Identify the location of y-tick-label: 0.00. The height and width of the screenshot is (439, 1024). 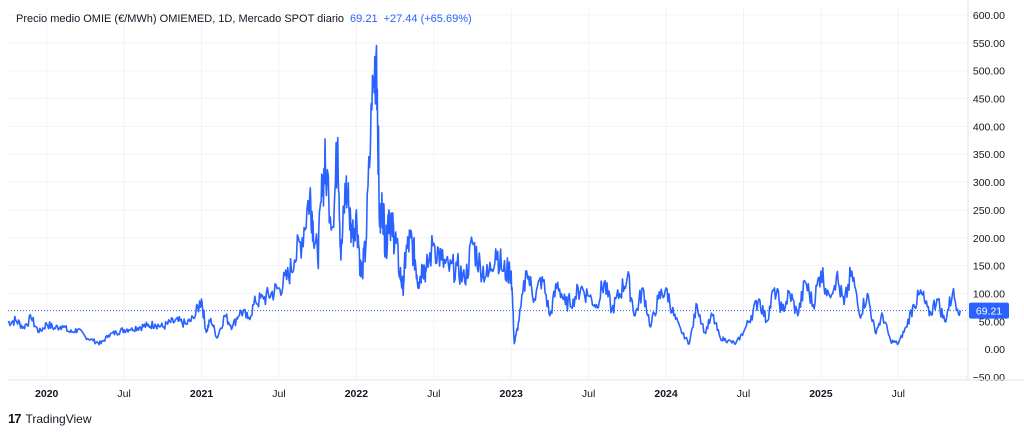
(995, 350).